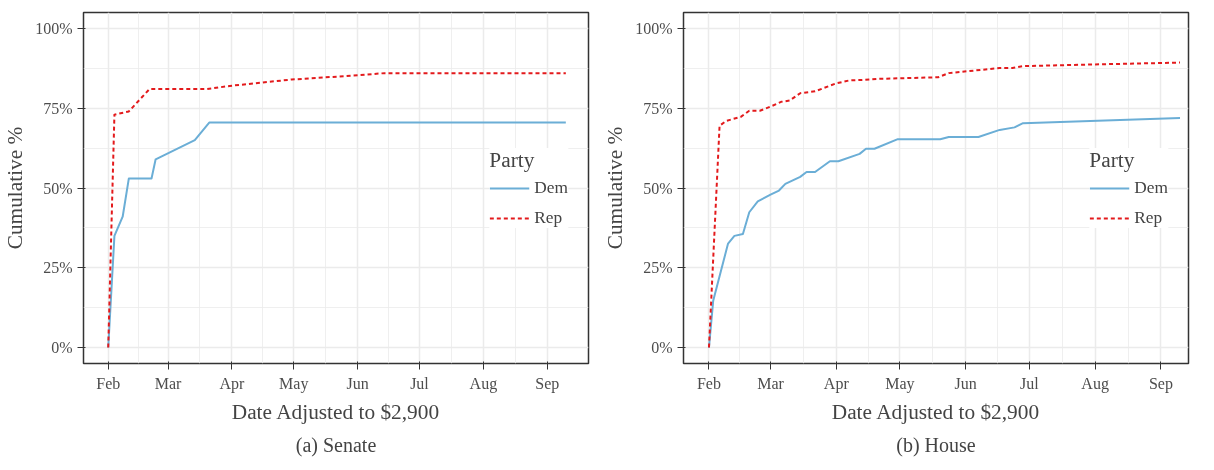 This screenshot has height=470, width=1214. Describe the element at coordinates (336, 445) in the screenshot. I see `text: (a) Senate` at that location.